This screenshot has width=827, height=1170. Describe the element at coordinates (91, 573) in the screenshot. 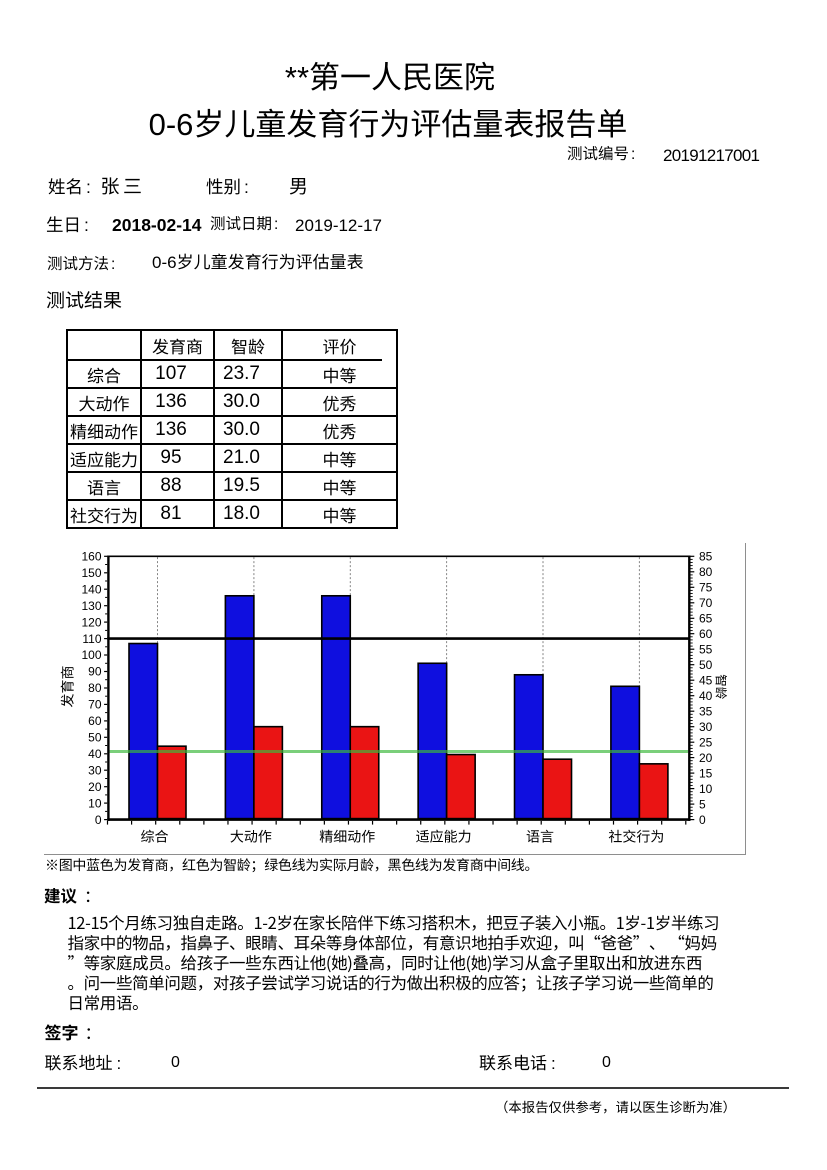

I see `svg-text: 150` at that location.